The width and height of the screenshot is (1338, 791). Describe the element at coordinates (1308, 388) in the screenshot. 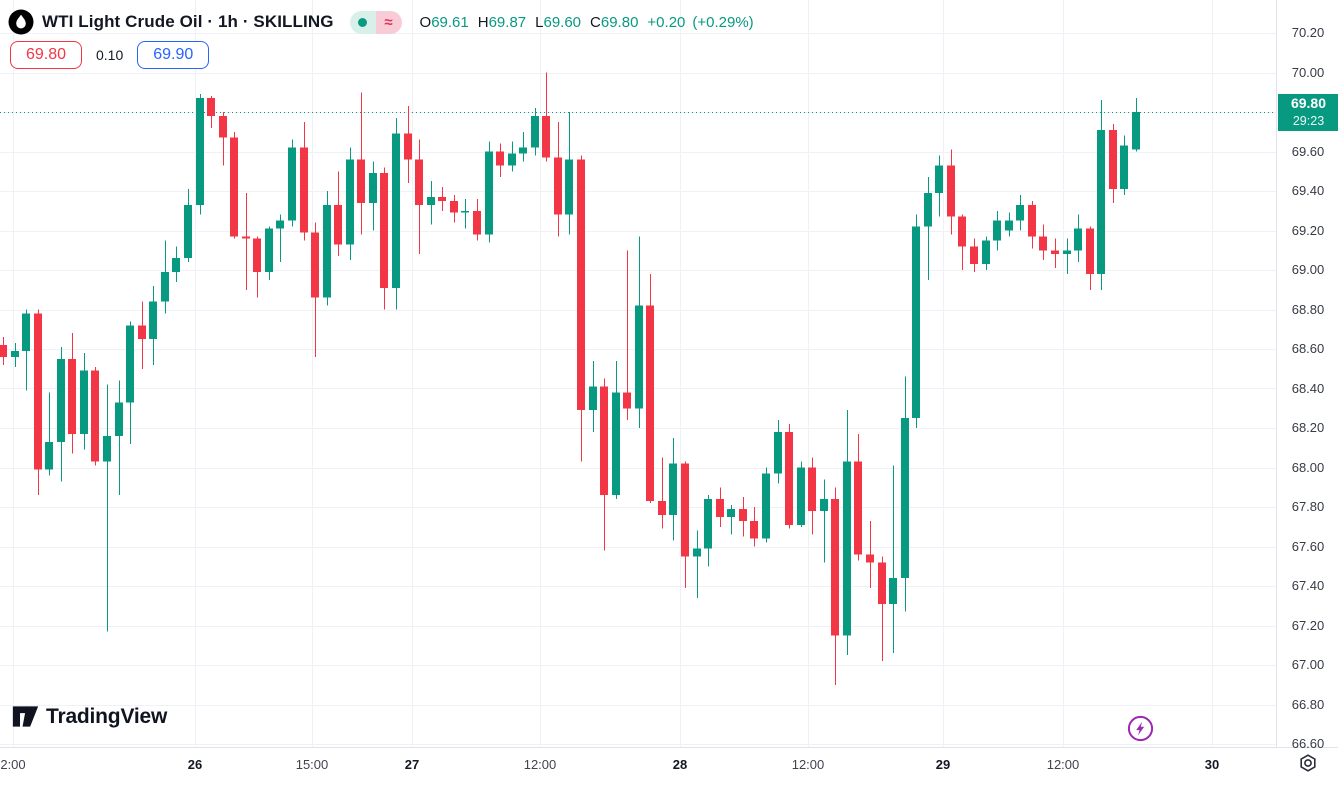

I see `price-tick-label: 68.40` at that location.